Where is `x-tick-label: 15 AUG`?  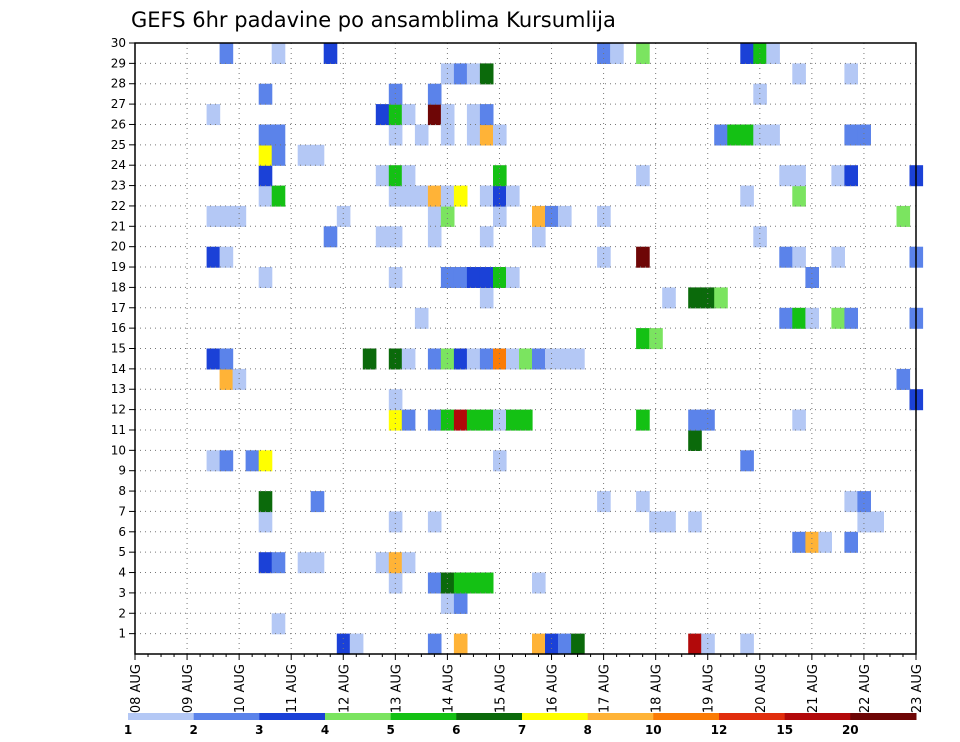 x-tick-label: 15 AUG is located at coordinates (500, 688).